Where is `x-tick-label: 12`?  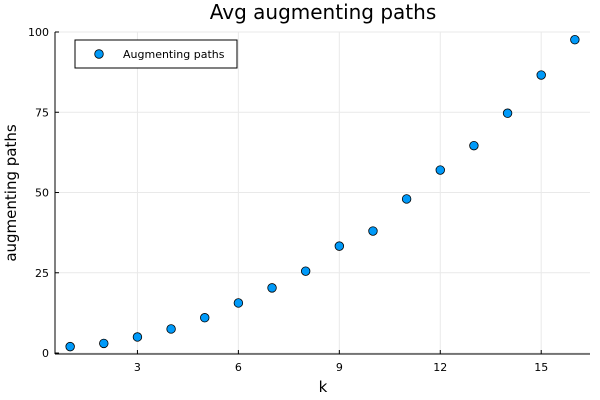 x-tick-label: 12 is located at coordinates (440, 367).